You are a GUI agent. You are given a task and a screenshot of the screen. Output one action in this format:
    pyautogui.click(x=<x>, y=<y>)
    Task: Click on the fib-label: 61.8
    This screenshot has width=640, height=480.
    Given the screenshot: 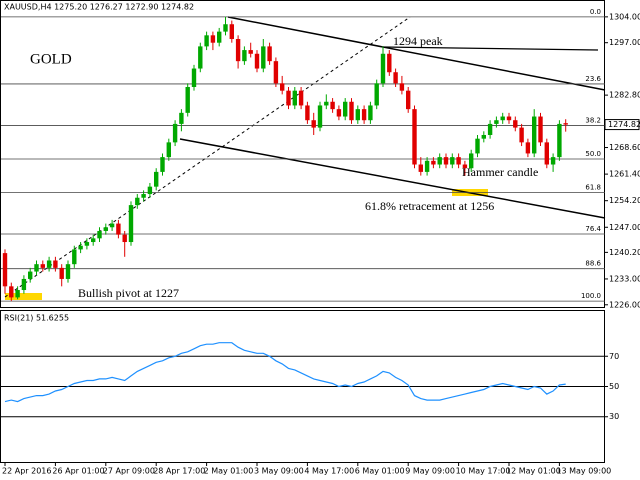 What is the action you would take?
    pyautogui.click(x=593, y=188)
    